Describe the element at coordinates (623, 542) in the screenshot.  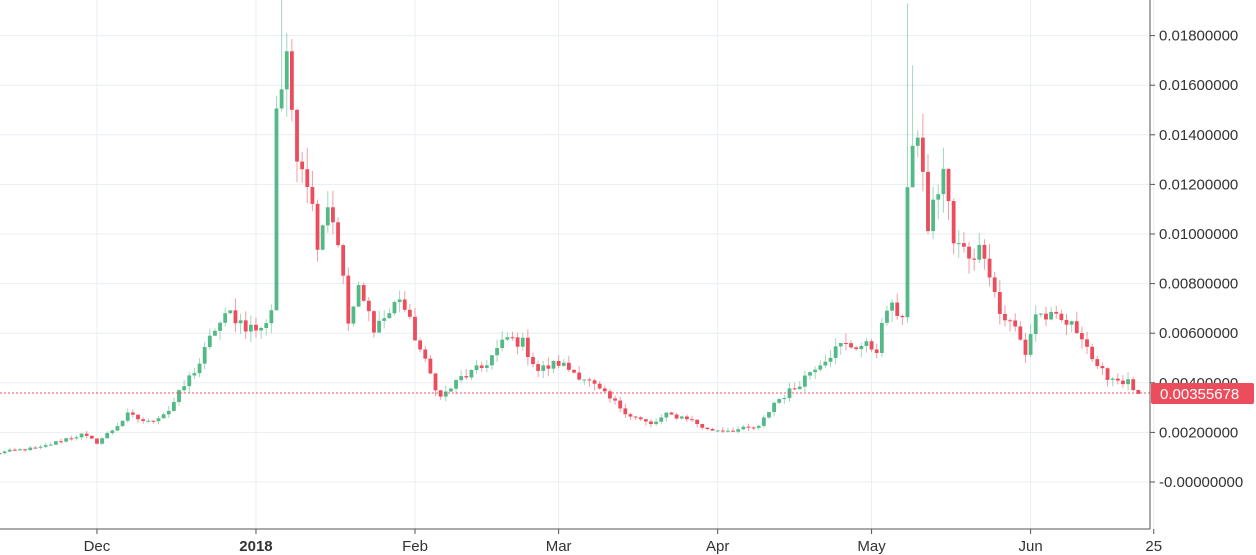
I see `time-axis: Dec 2018 Feb Mar Apr May Jun 25` at that location.